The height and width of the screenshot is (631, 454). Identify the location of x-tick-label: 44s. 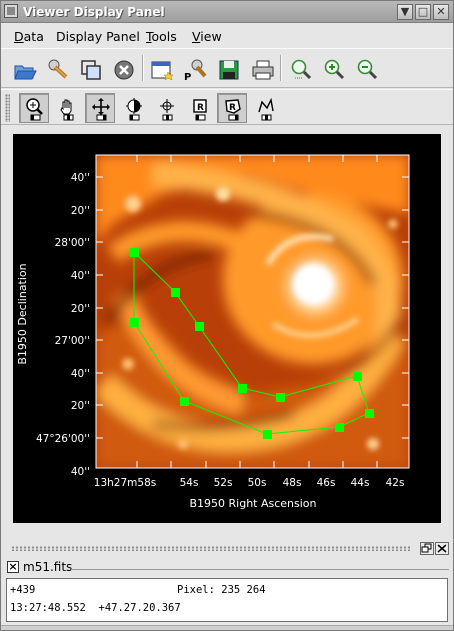
(360, 483).